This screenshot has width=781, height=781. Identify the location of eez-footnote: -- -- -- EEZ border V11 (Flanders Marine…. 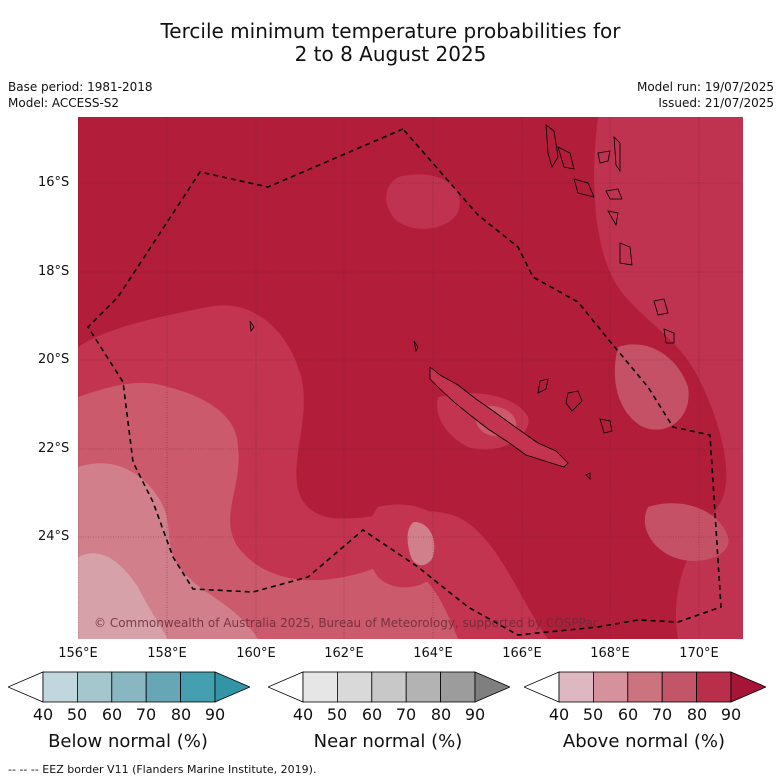
(162, 769).